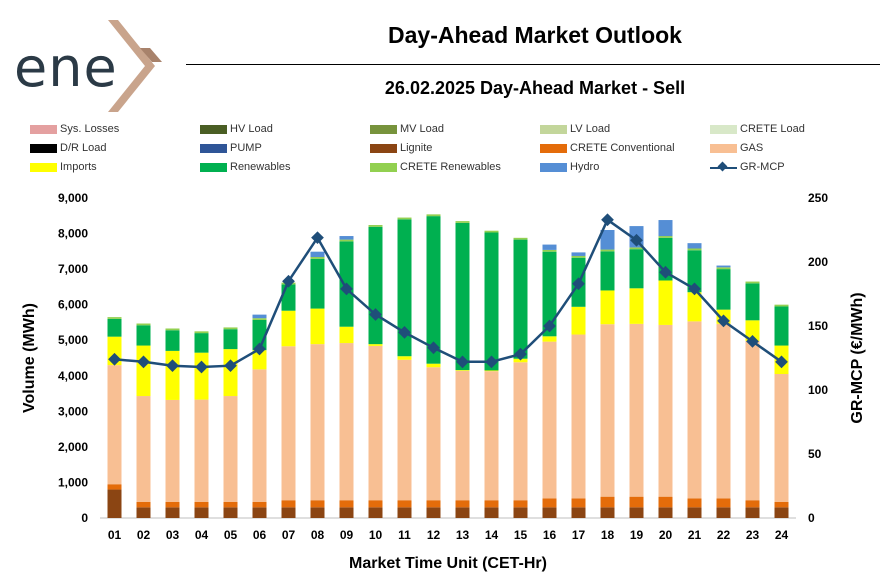  I want to click on x-tick-label: 09, so click(347, 535).